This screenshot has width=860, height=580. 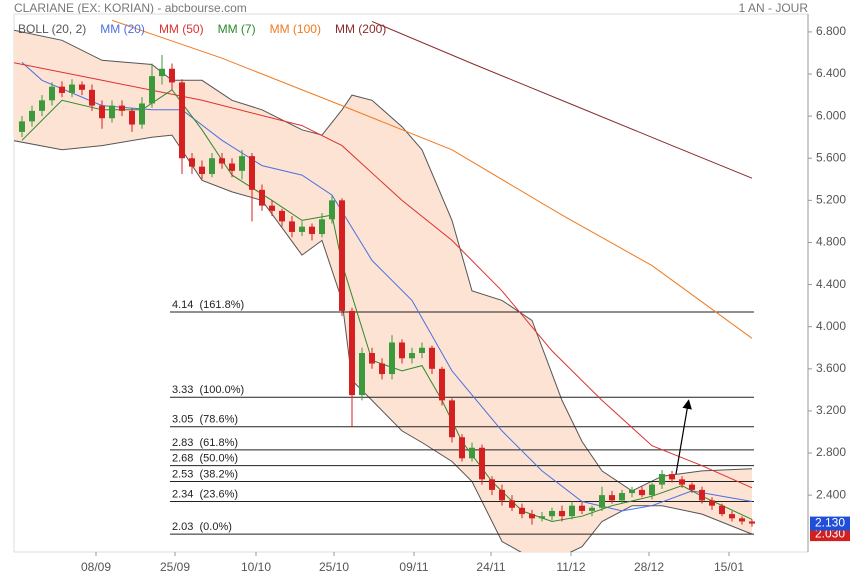 What do you see at coordinates (831, 157) in the screenshot?
I see `y-tick-label: 5.600` at bounding box center [831, 157].